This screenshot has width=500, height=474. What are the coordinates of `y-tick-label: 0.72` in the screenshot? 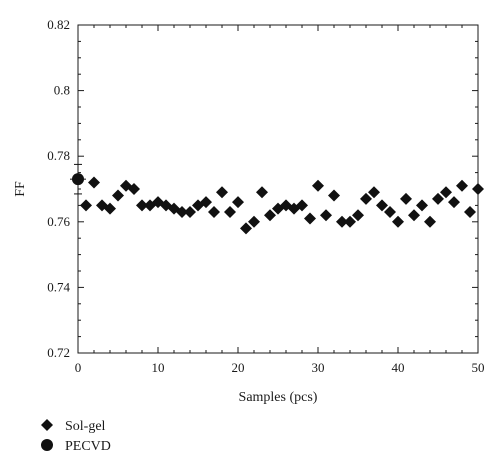 It's located at (58, 352).